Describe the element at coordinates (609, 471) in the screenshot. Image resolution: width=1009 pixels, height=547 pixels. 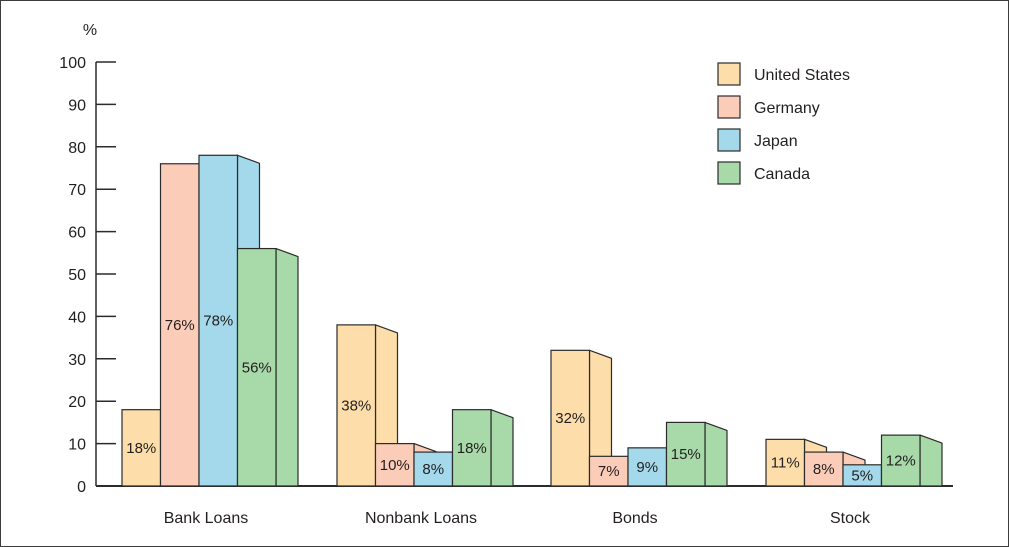
I see `data-label: 7%` at that location.